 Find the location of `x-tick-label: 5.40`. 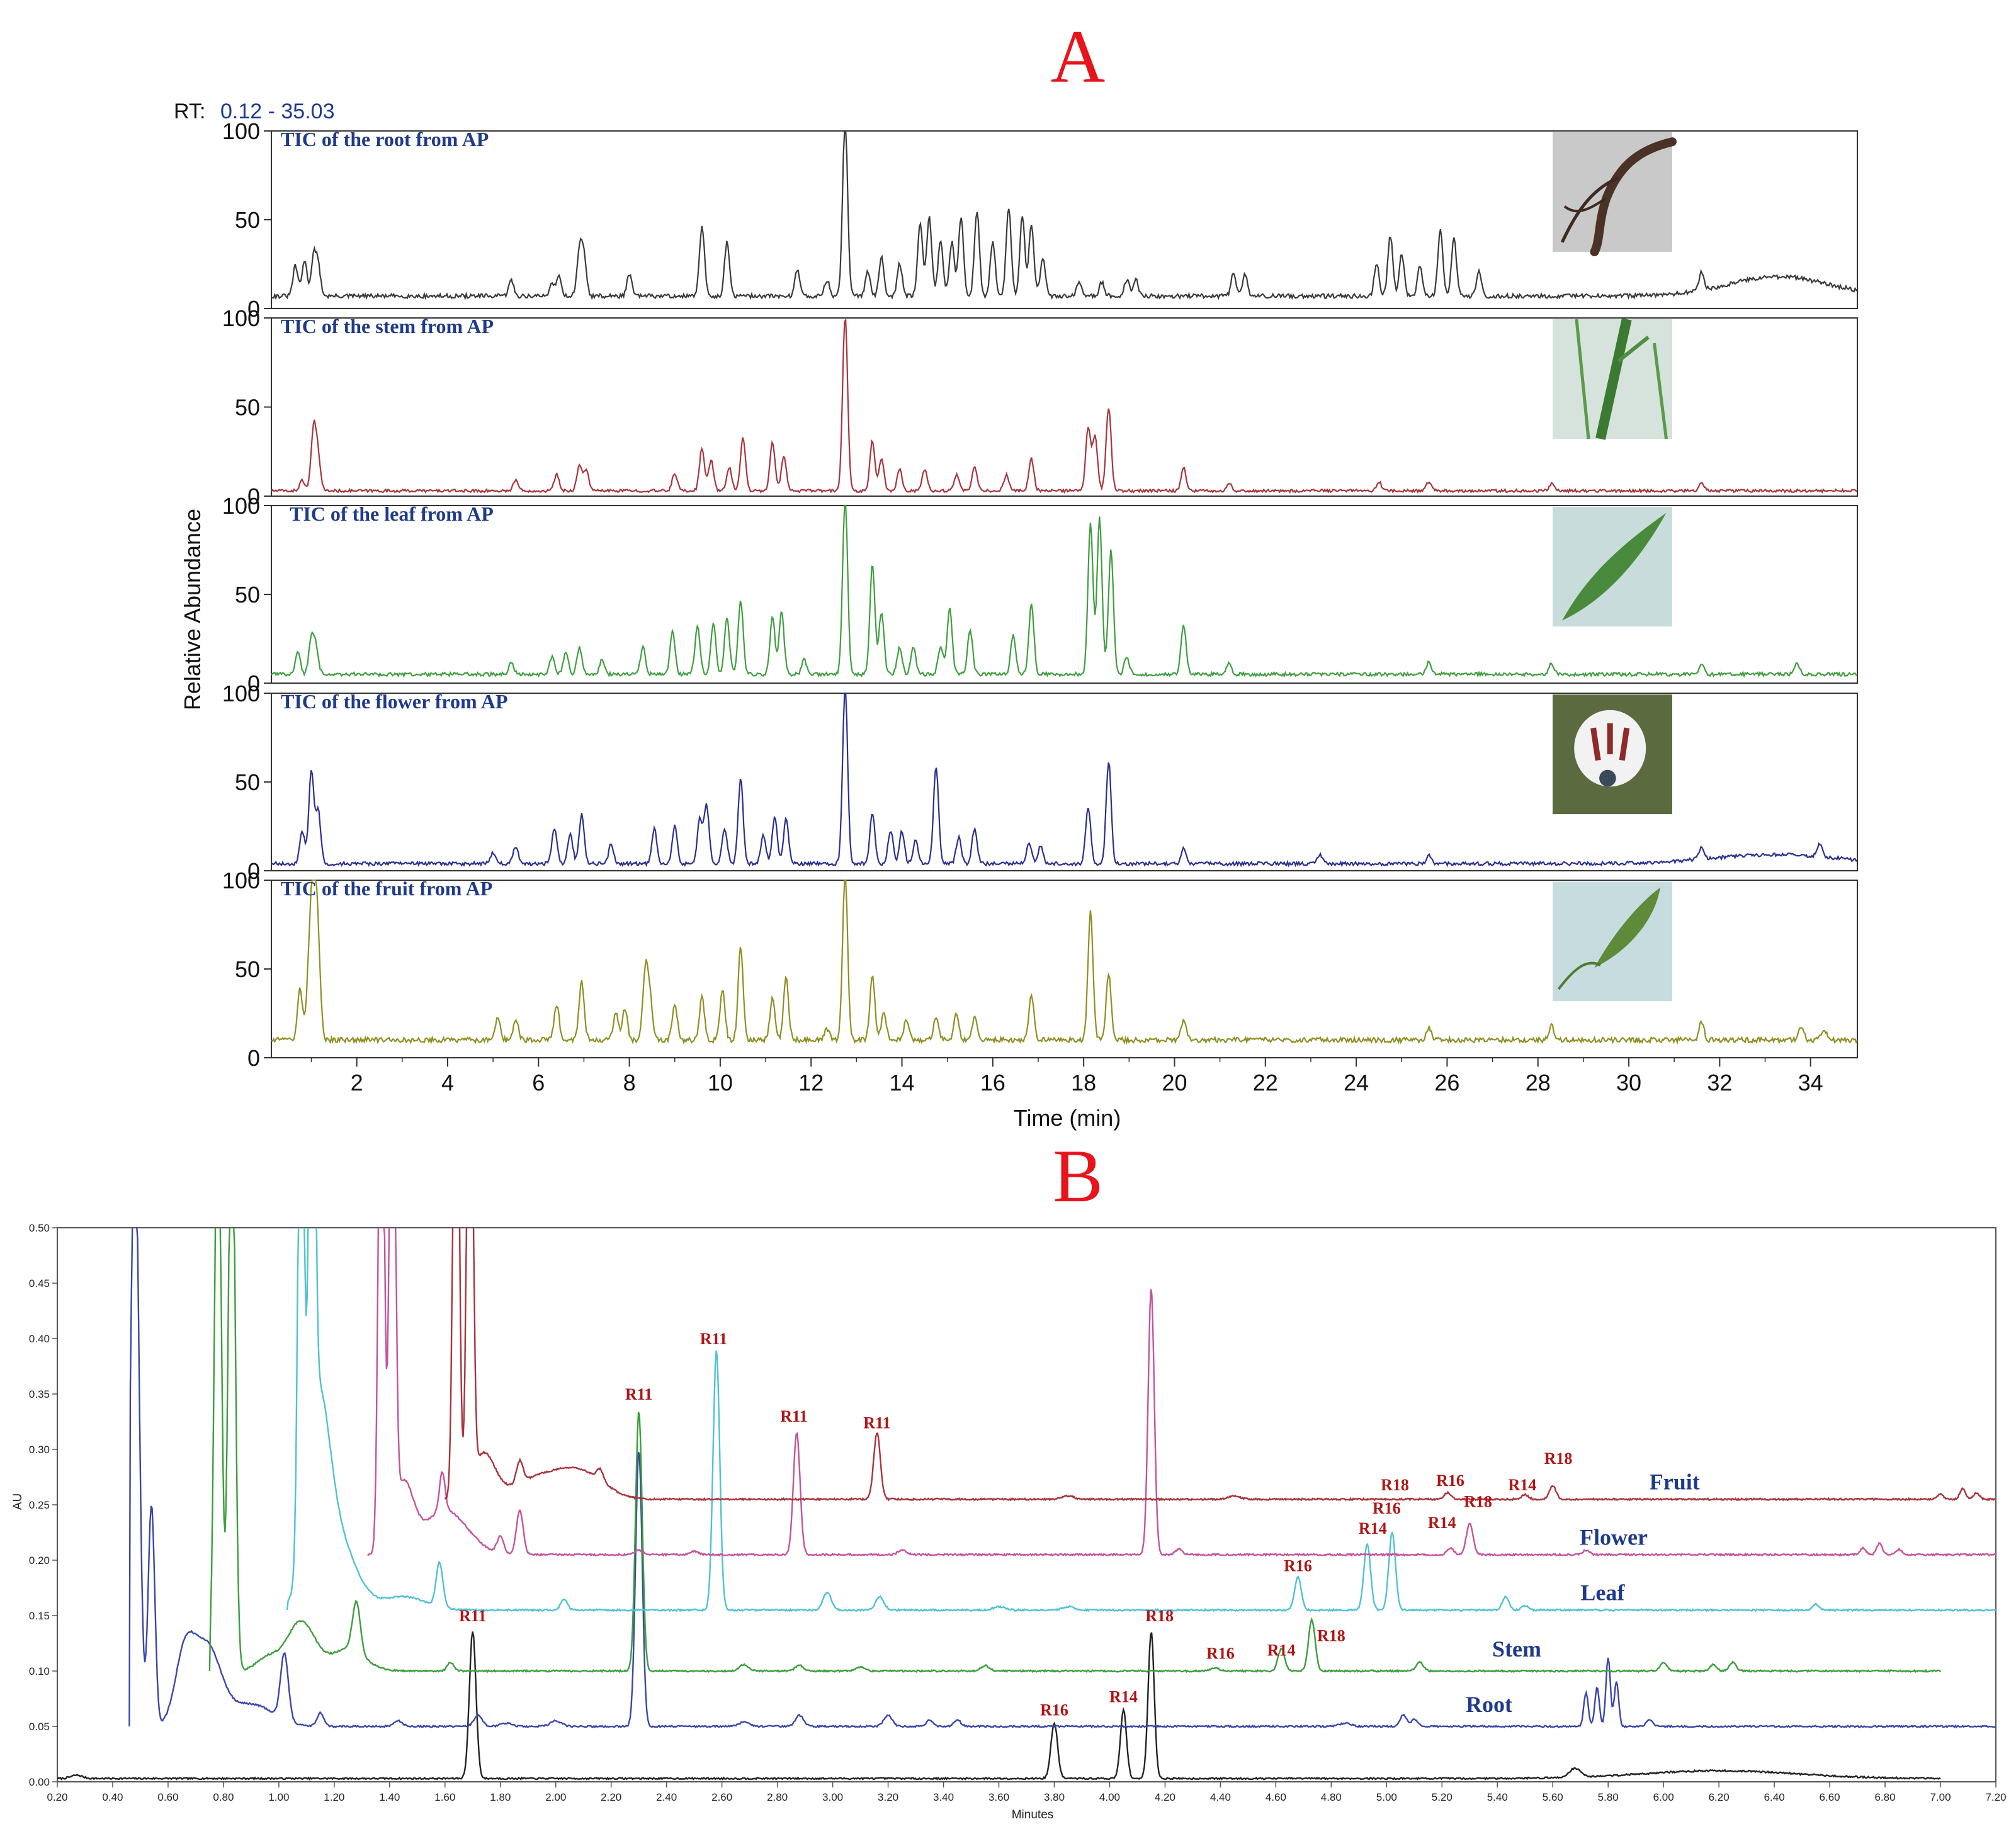

x-tick-label: 5.40 is located at coordinates (1497, 1797).